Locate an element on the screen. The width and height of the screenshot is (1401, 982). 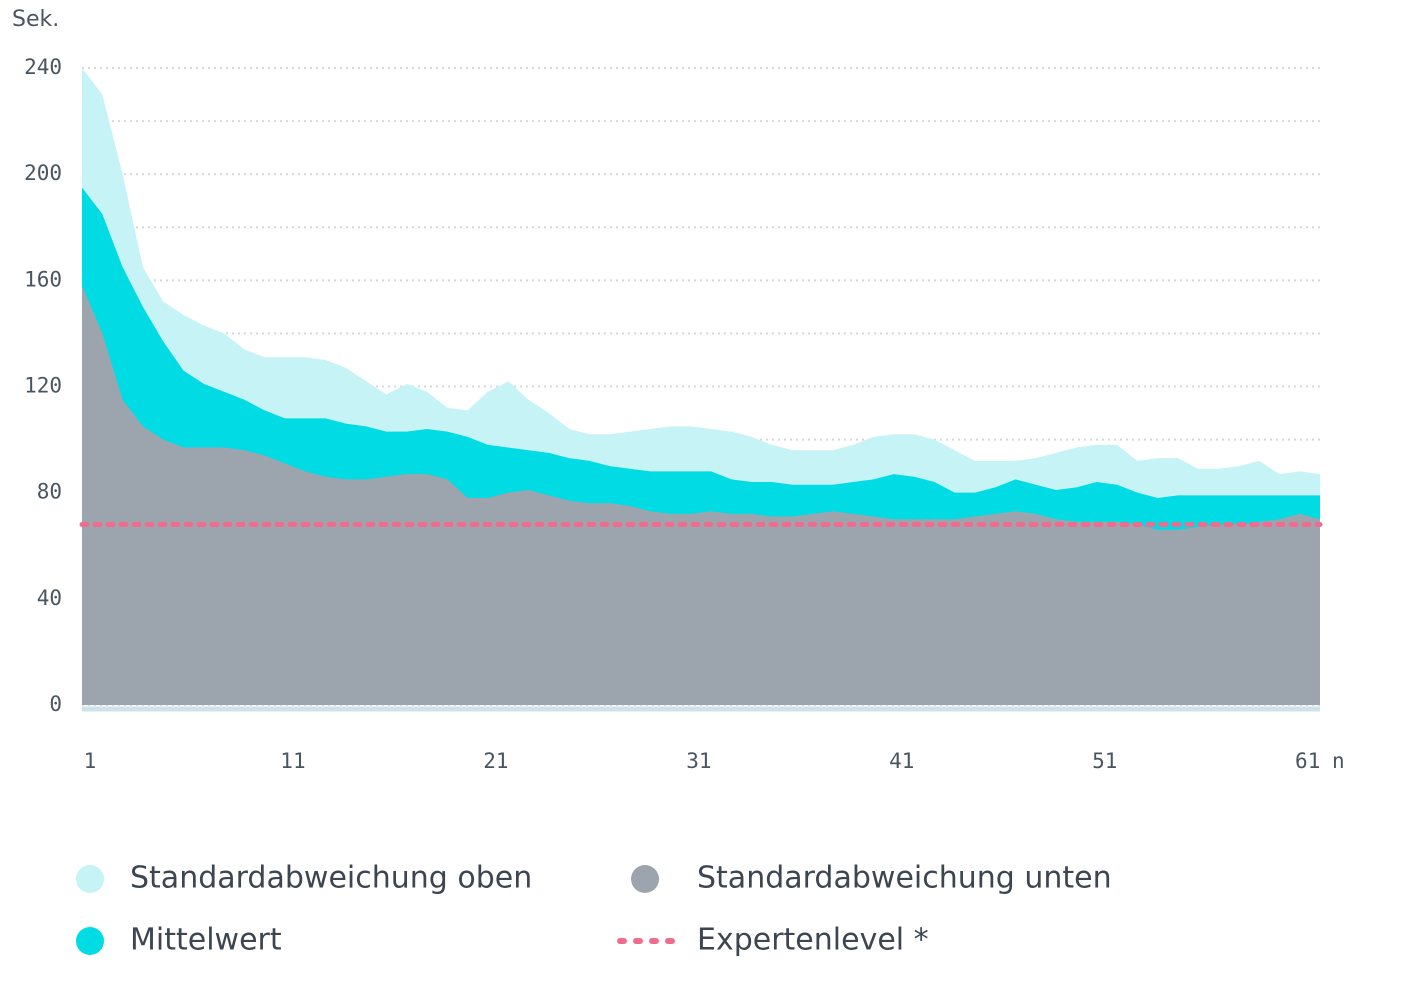
y-tick-label: 80 is located at coordinates (49, 492).